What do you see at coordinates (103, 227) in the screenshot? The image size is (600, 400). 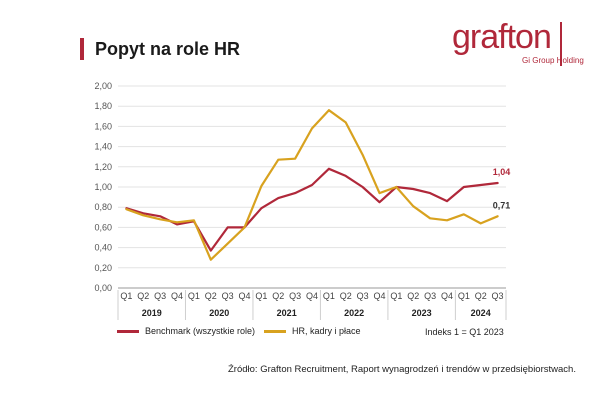 I see `y-tick-label: 0,60` at bounding box center [103, 227].